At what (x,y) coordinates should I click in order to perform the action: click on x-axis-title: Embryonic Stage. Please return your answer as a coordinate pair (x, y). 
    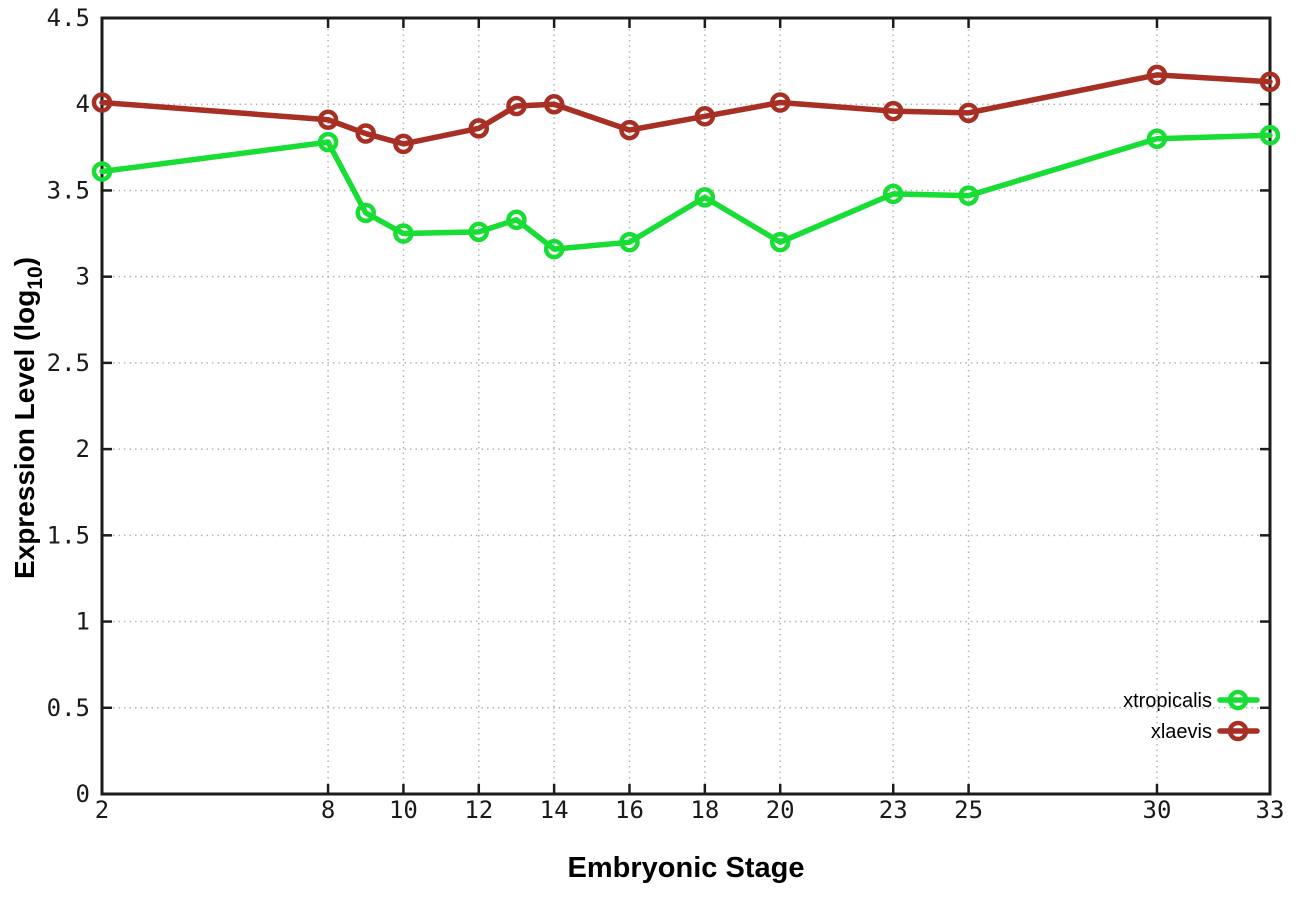
    Looking at the image, I should click on (686, 868).